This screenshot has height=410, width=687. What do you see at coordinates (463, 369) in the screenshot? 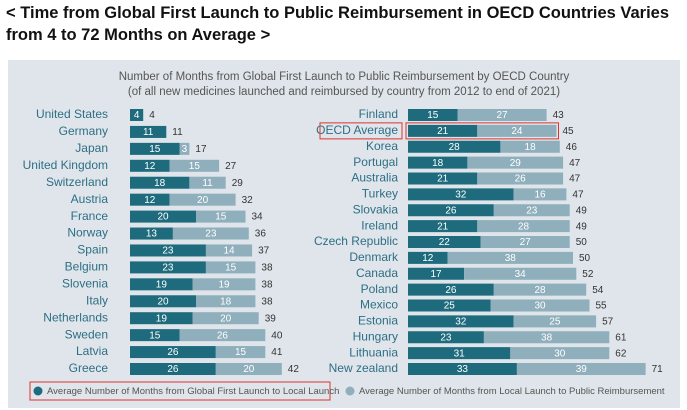
I see `bar-value-label: 33` at bounding box center [463, 369].